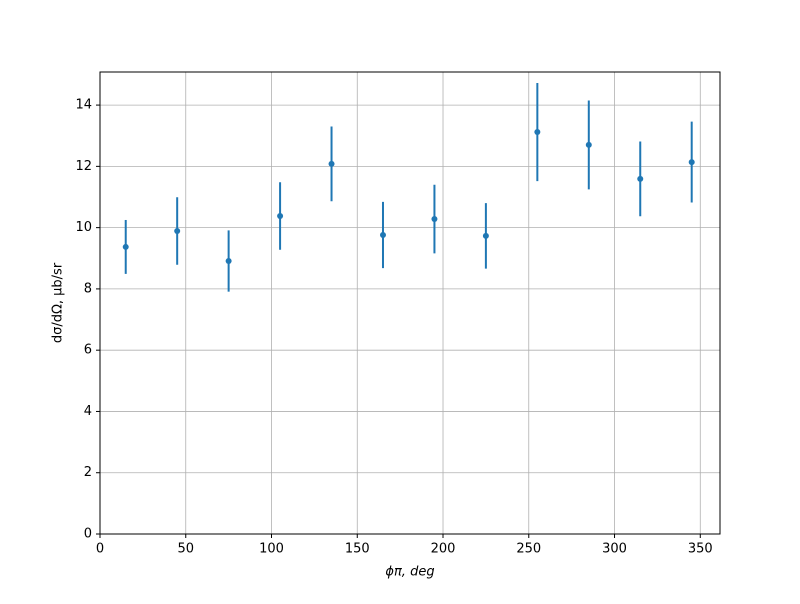 Image resolution: width=800 pixels, height=604 pixels. Describe the element at coordinates (443, 549) in the screenshot. I see `x-tick-label: 200` at that location.